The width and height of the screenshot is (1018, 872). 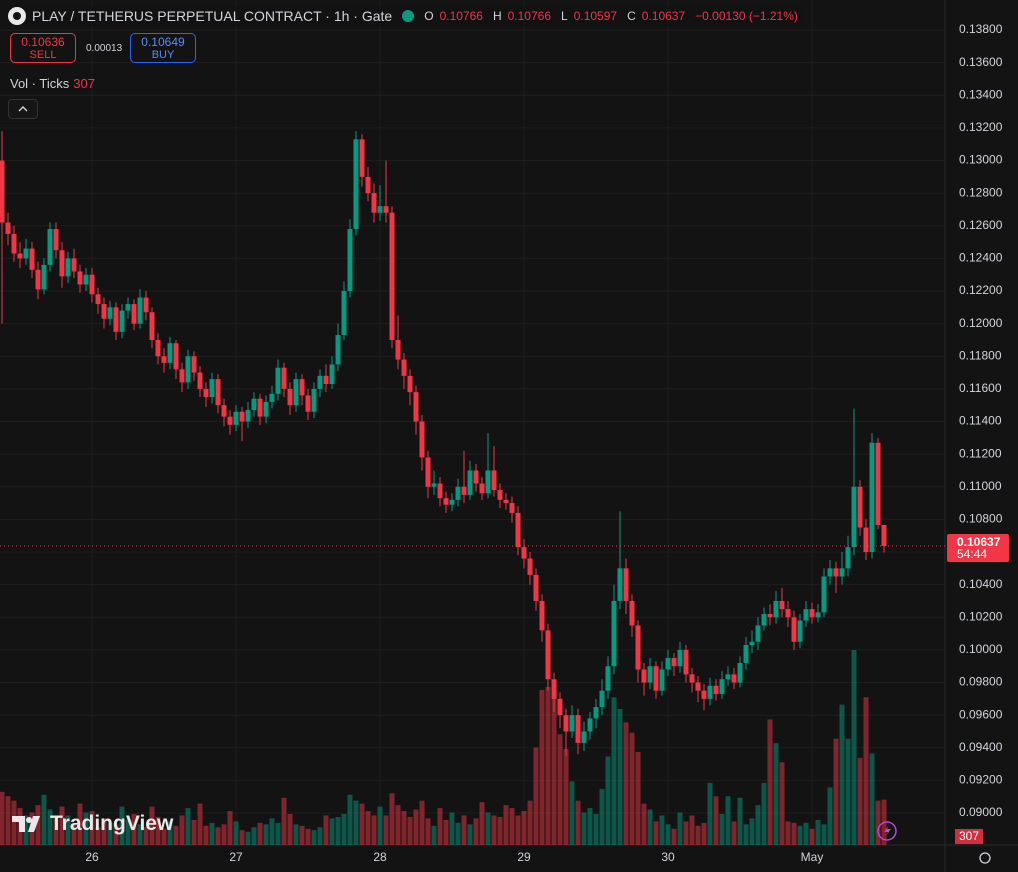 What do you see at coordinates (43, 42) in the screenshot?
I see `sell-price: 0.10636` at bounding box center [43, 42].